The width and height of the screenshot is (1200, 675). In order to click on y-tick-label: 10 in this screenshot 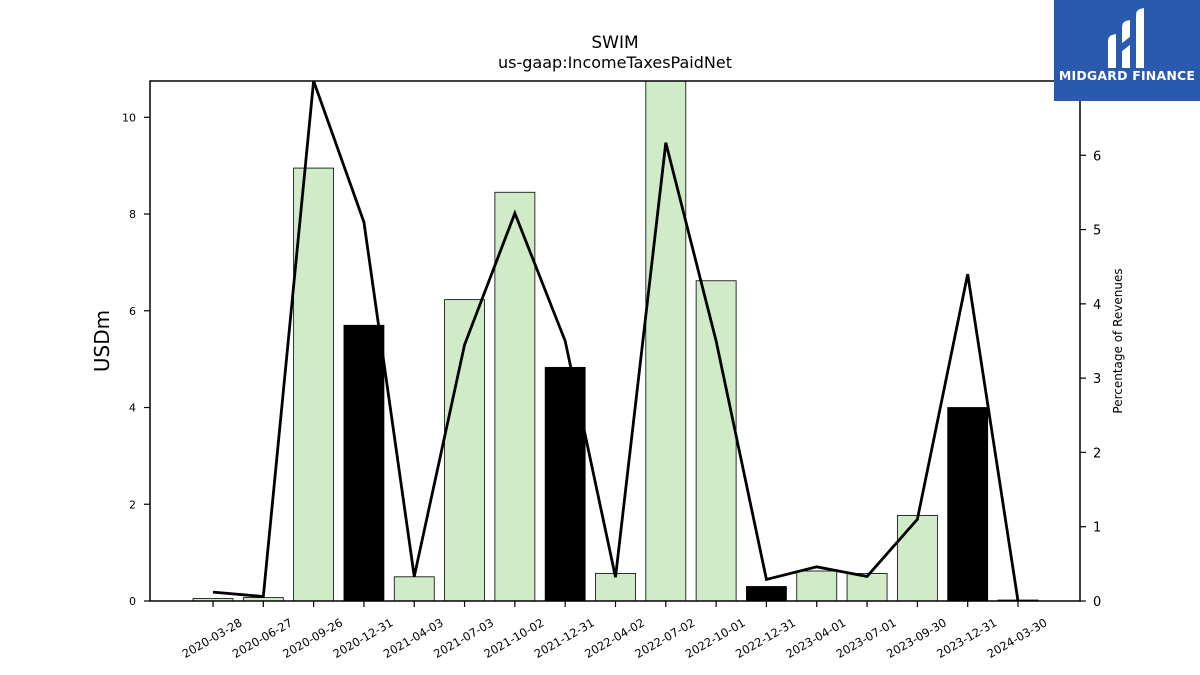, I will do `click(129, 117)`.